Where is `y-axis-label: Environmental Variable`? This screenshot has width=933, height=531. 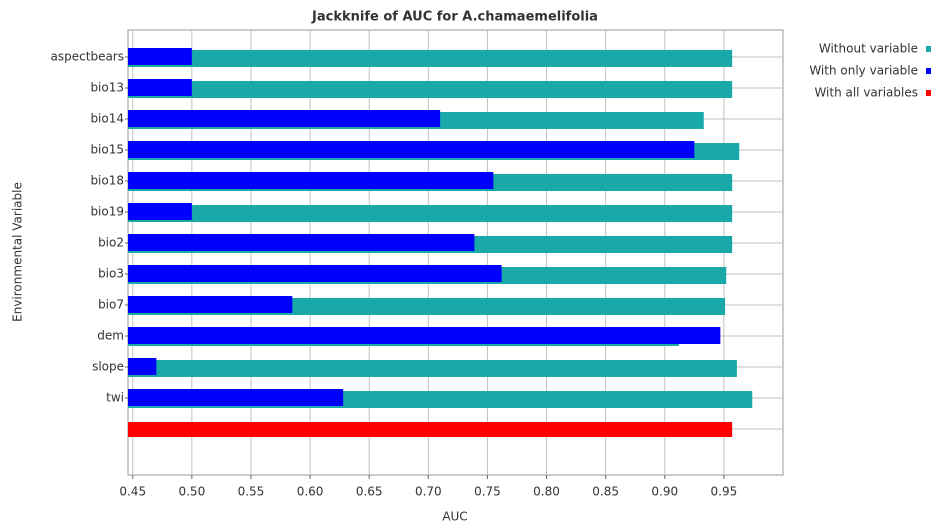 y-axis-label: Environmental Variable is located at coordinates (18, 252).